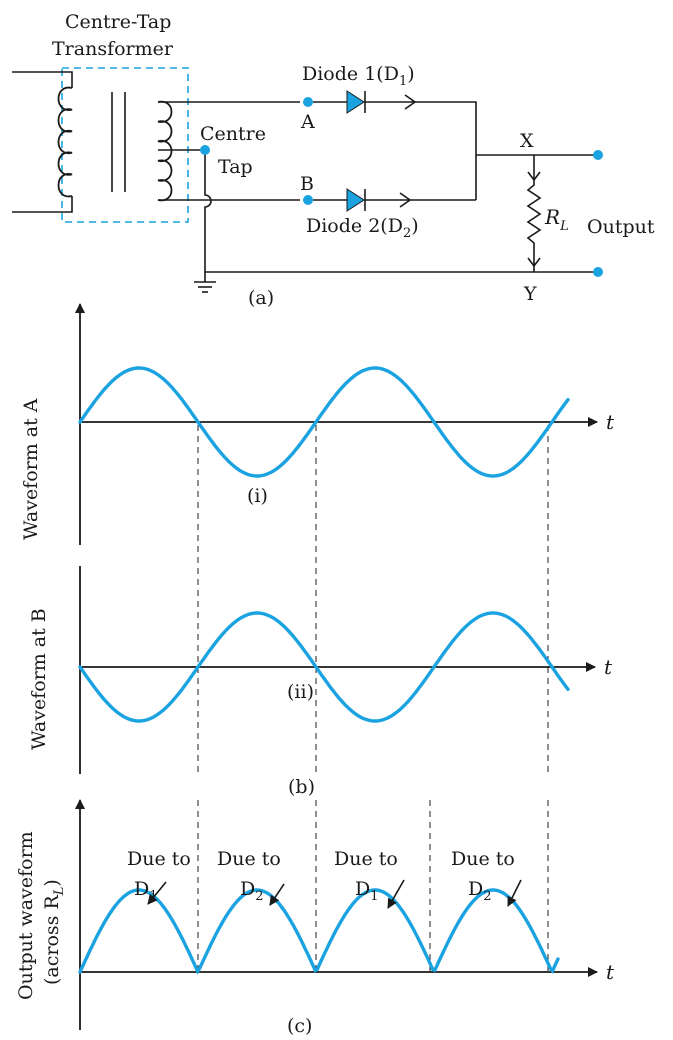 Image resolution: width=673 pixels, height=1040 pixels. Describe the element at coordinates (308, 200) in the screenshot. I see `node-b-terminal` at that location.